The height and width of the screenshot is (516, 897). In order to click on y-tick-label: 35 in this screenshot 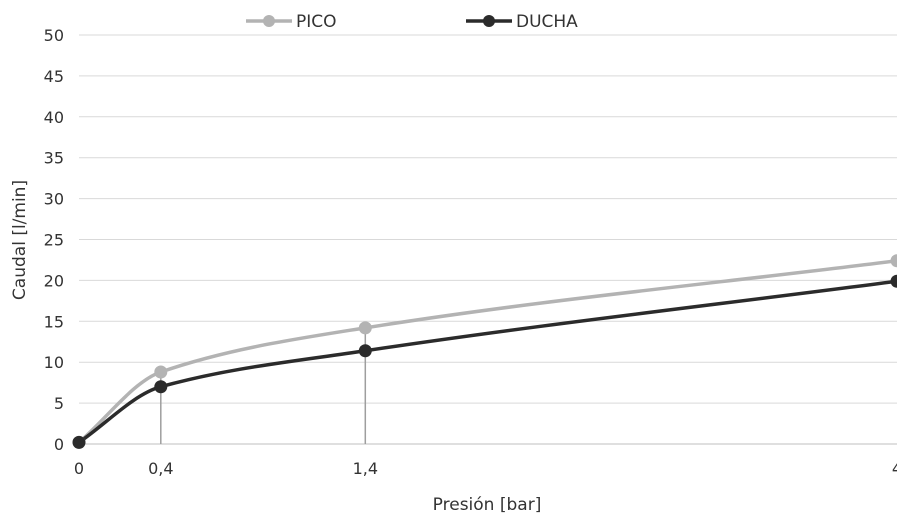, I will do `click(54, 158)`.